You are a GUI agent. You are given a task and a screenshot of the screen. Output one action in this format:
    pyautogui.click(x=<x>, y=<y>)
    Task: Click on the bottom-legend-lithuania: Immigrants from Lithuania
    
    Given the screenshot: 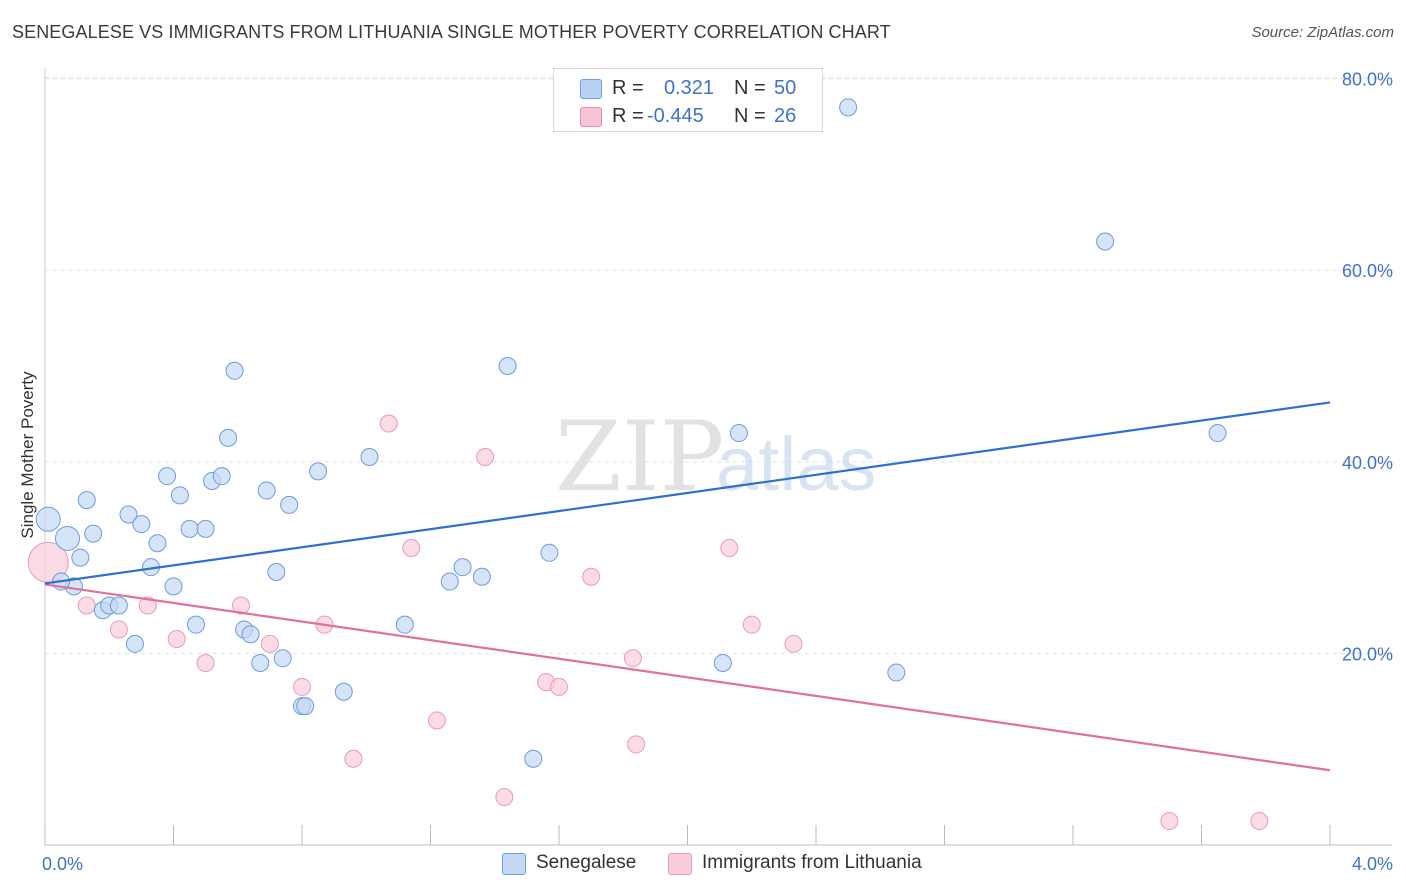 What is the action you would take?
    pyautogui.click(x=813, y=865)
    